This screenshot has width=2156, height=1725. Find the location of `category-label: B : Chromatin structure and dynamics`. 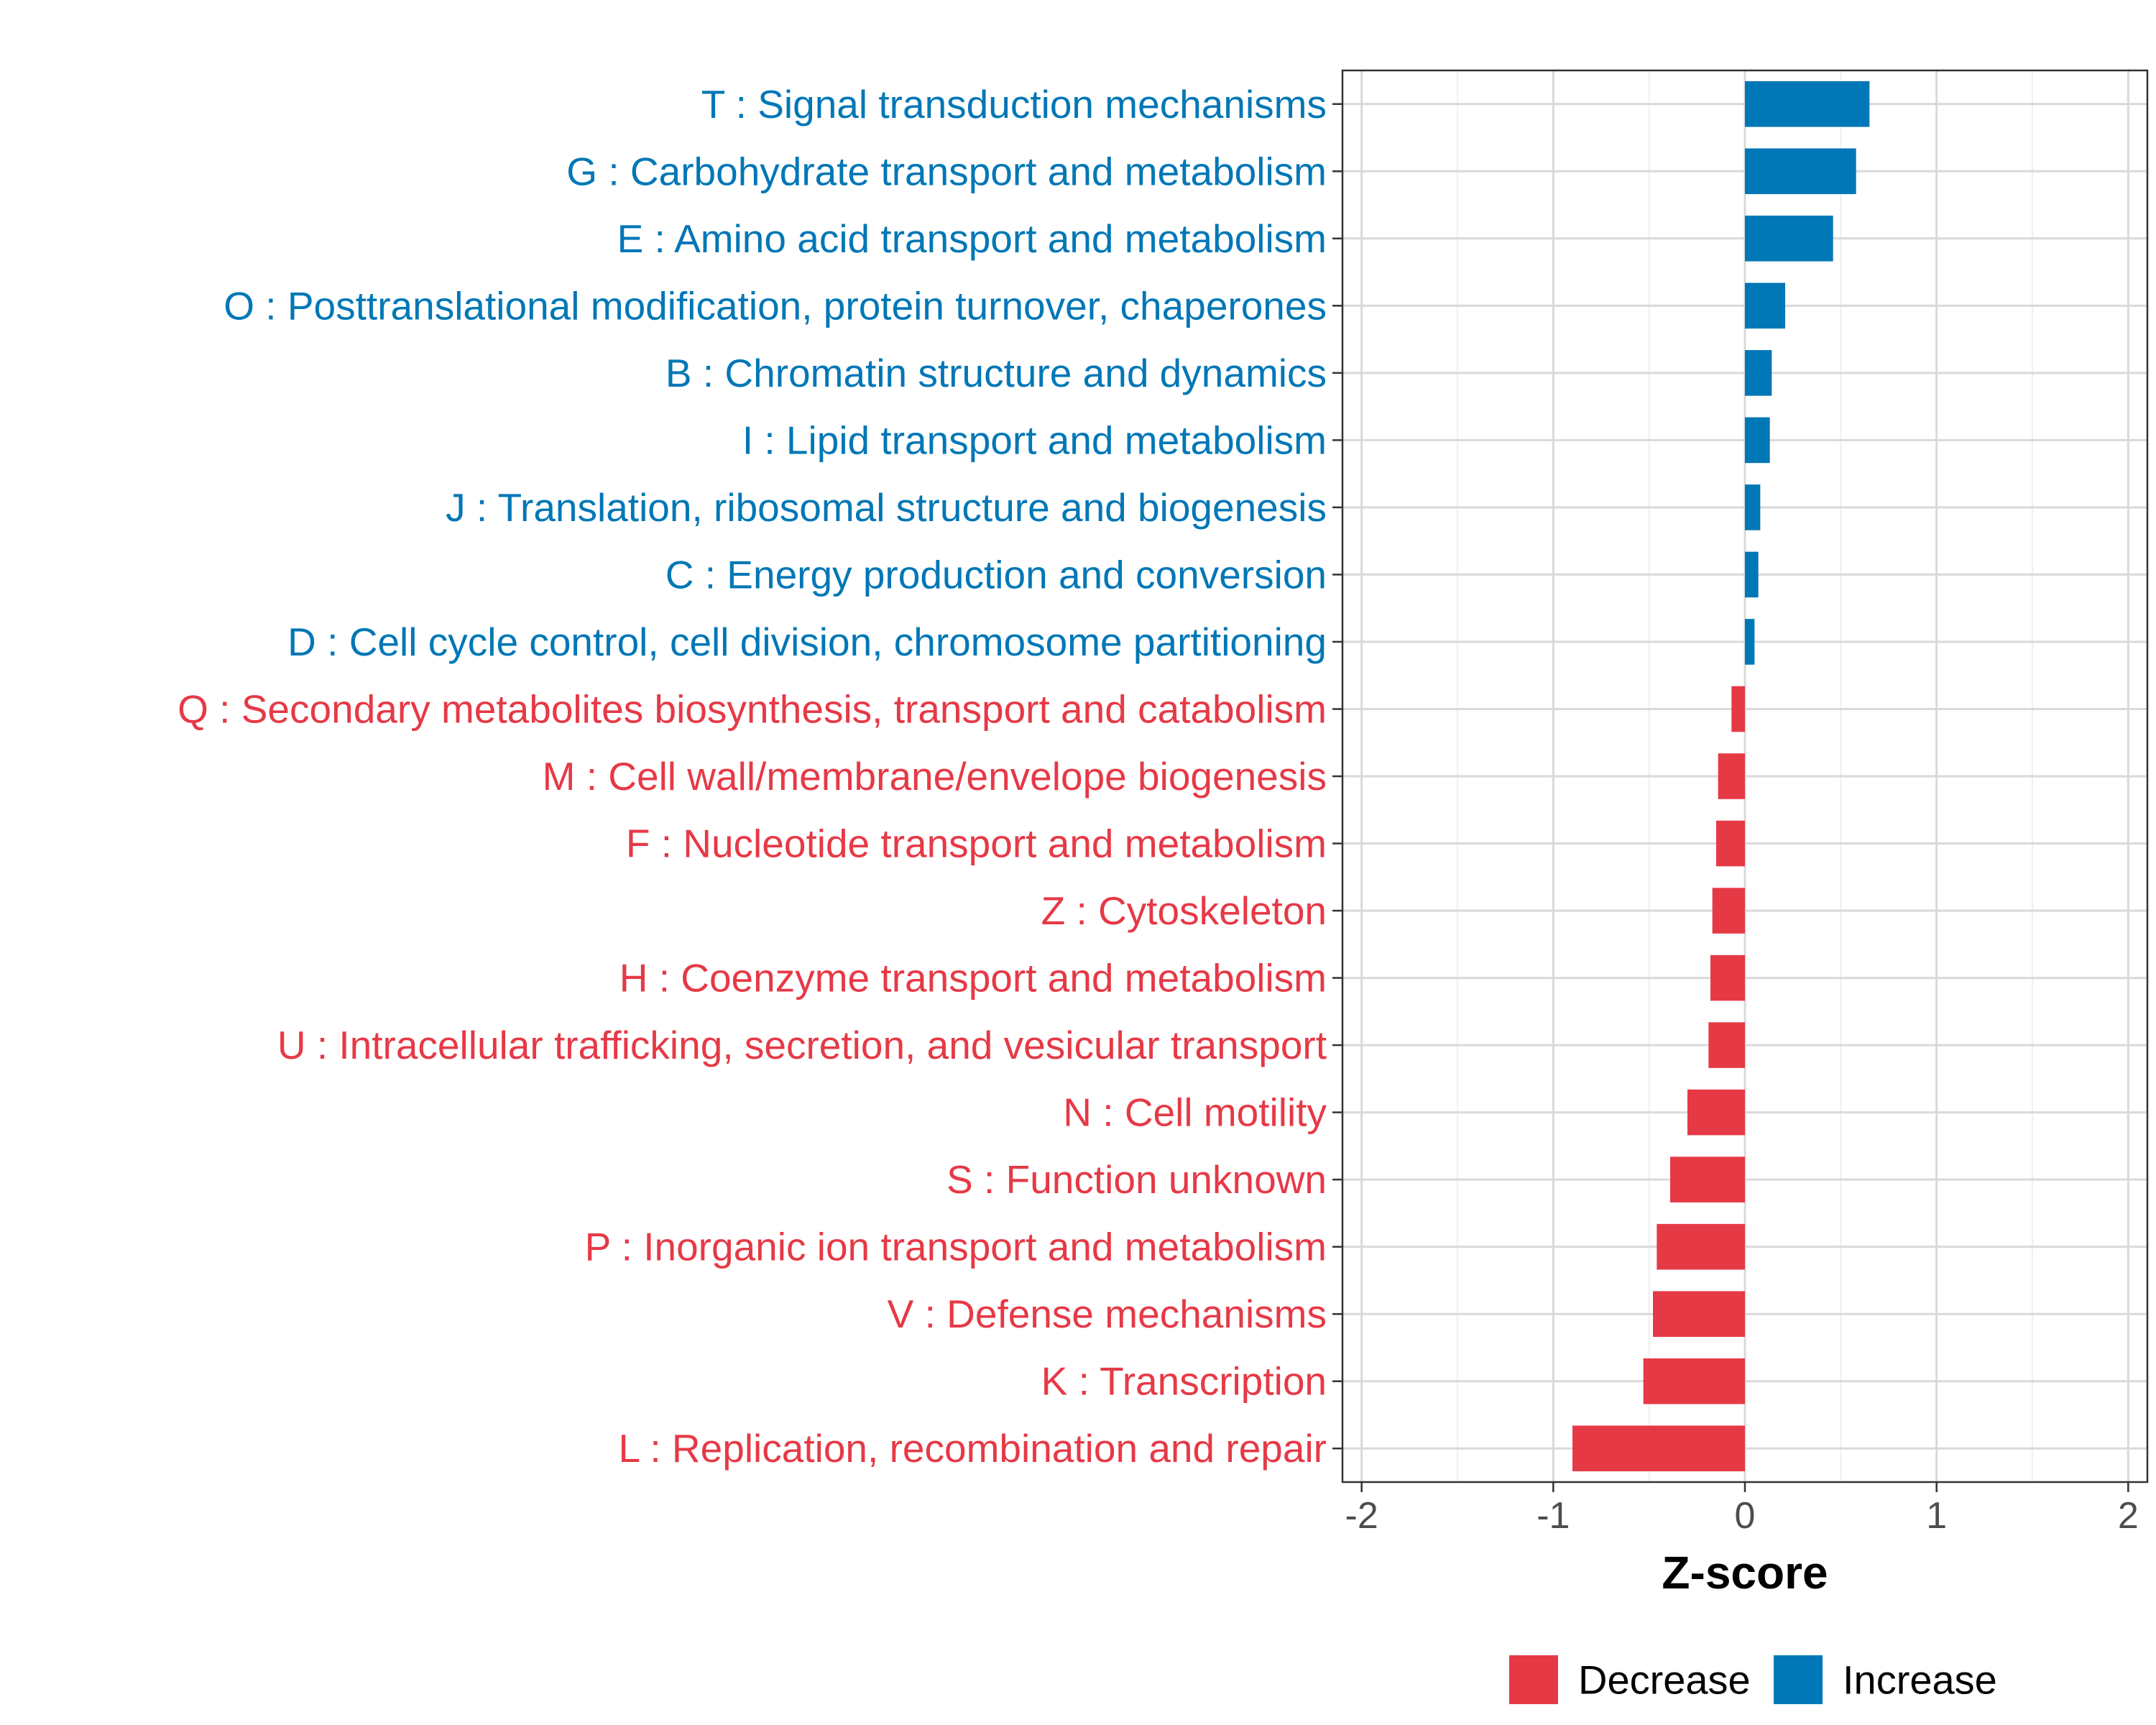

category-label: B : Chromatin structure and dynamics is located at coordinates (996, 373).